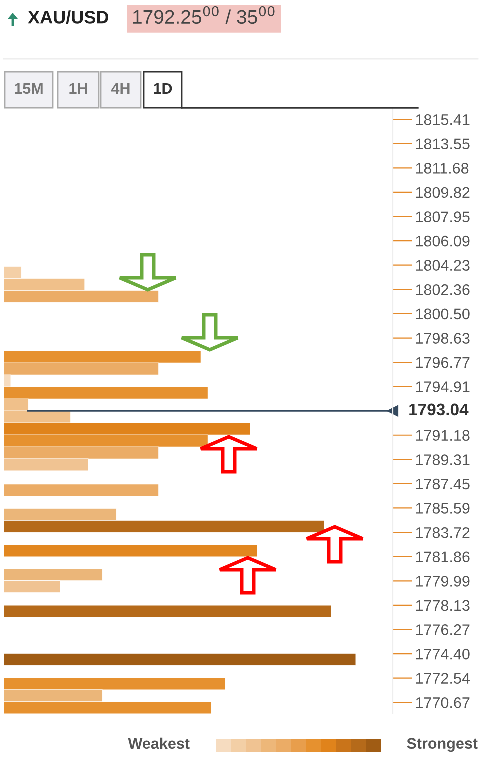 The width and height of the screenshot is (488, 760). I want to click on y-tick-label: 1798.63, so click(443, 338).